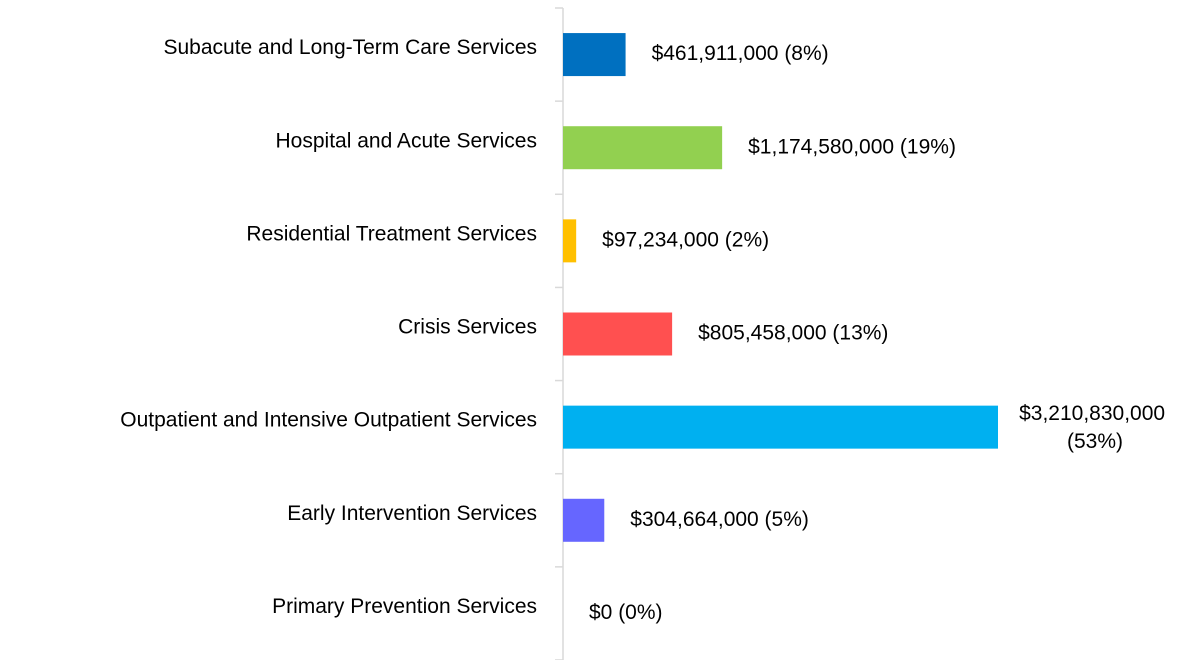 The image size is (1188, 660). What do you see at coordinates (685, 239) in the screenshot?
I see `value-label: $97,234,000 (2%)` at bounding box center [685, 239].